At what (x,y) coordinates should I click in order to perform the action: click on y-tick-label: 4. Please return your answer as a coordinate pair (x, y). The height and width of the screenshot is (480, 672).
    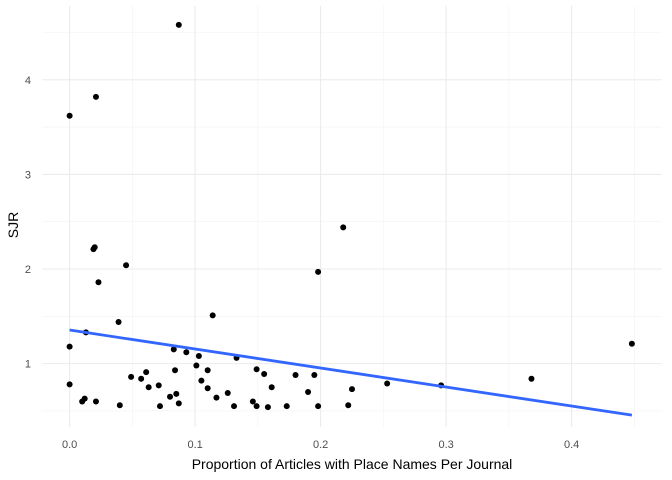
    Looking at the image, I should click on (28, 81).